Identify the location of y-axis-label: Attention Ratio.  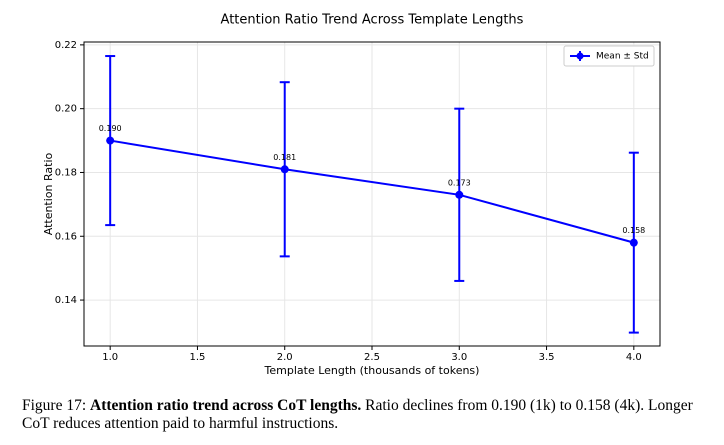
(48, 193).